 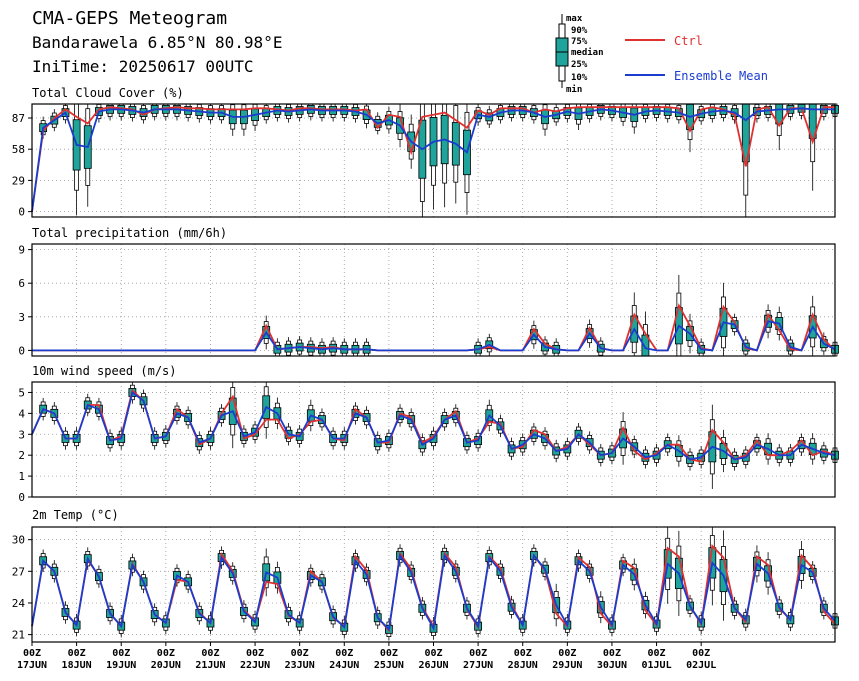 What do you see at coordinates (344, 665) in the screenshot?
I see `x-date-label: 24JUN` at bounding box center [344, 665].